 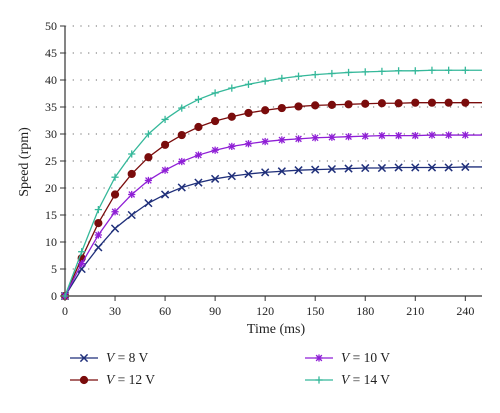 I want to click on y-tick-label: 45, so click(x=51, y=53).